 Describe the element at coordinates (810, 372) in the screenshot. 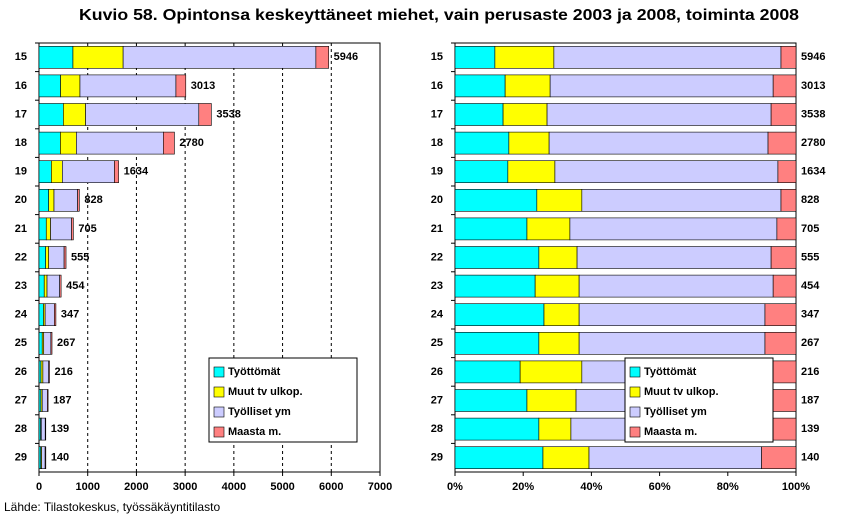

I see `total-label: 216` at that location.